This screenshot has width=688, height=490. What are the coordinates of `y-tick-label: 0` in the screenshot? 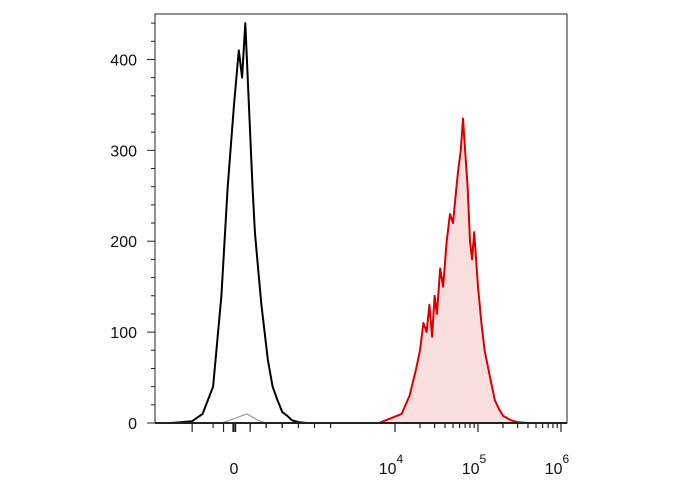 It's located at (132, 424).